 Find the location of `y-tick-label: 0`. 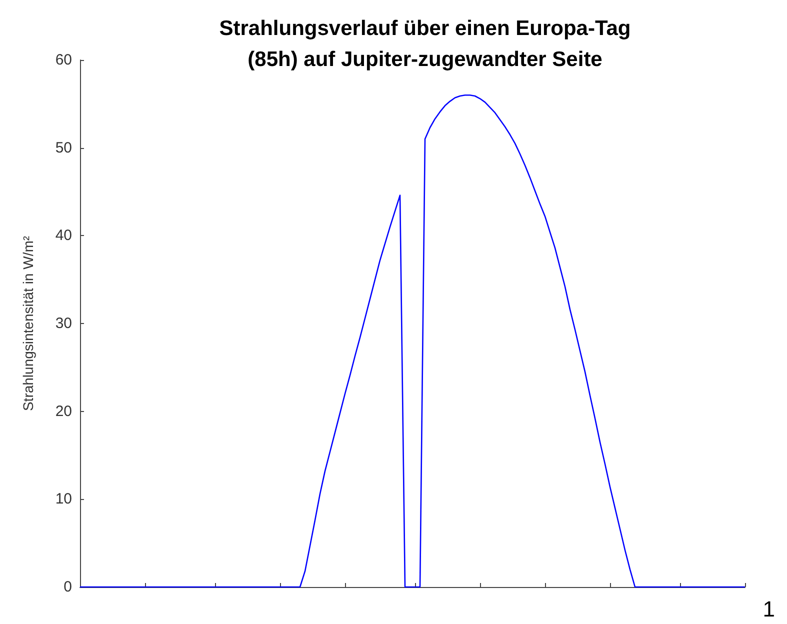

y-tick-label: 0 is located at coordinates (68, 587).